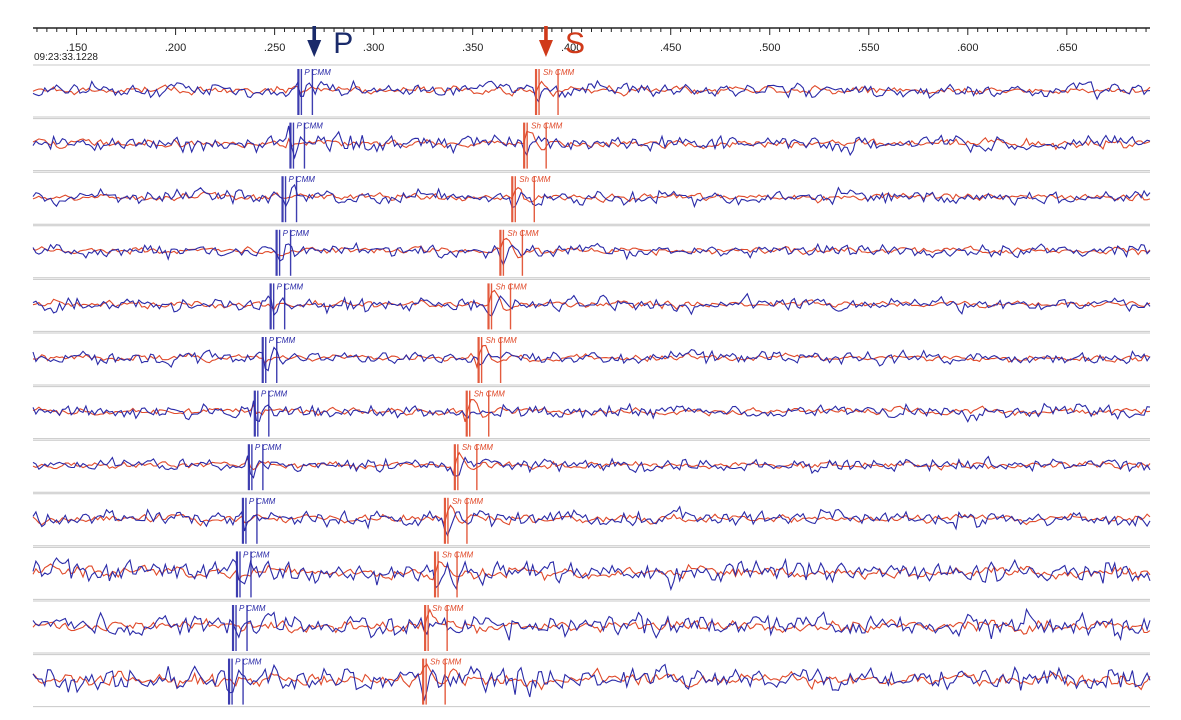 Image resolution: width=1181 pixels, height=720 pixels. What do you see at coordinates (545, 48) in the screenshot?
I see `s-arrival-arrow-head-icon` at bounding box center [545, 48].